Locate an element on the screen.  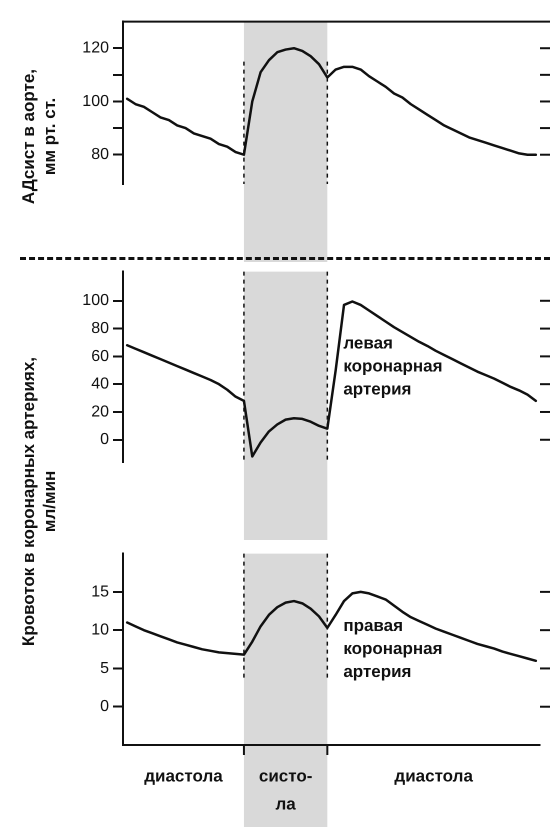
y-tick-label: 40 is located at coordinates (100, 384).